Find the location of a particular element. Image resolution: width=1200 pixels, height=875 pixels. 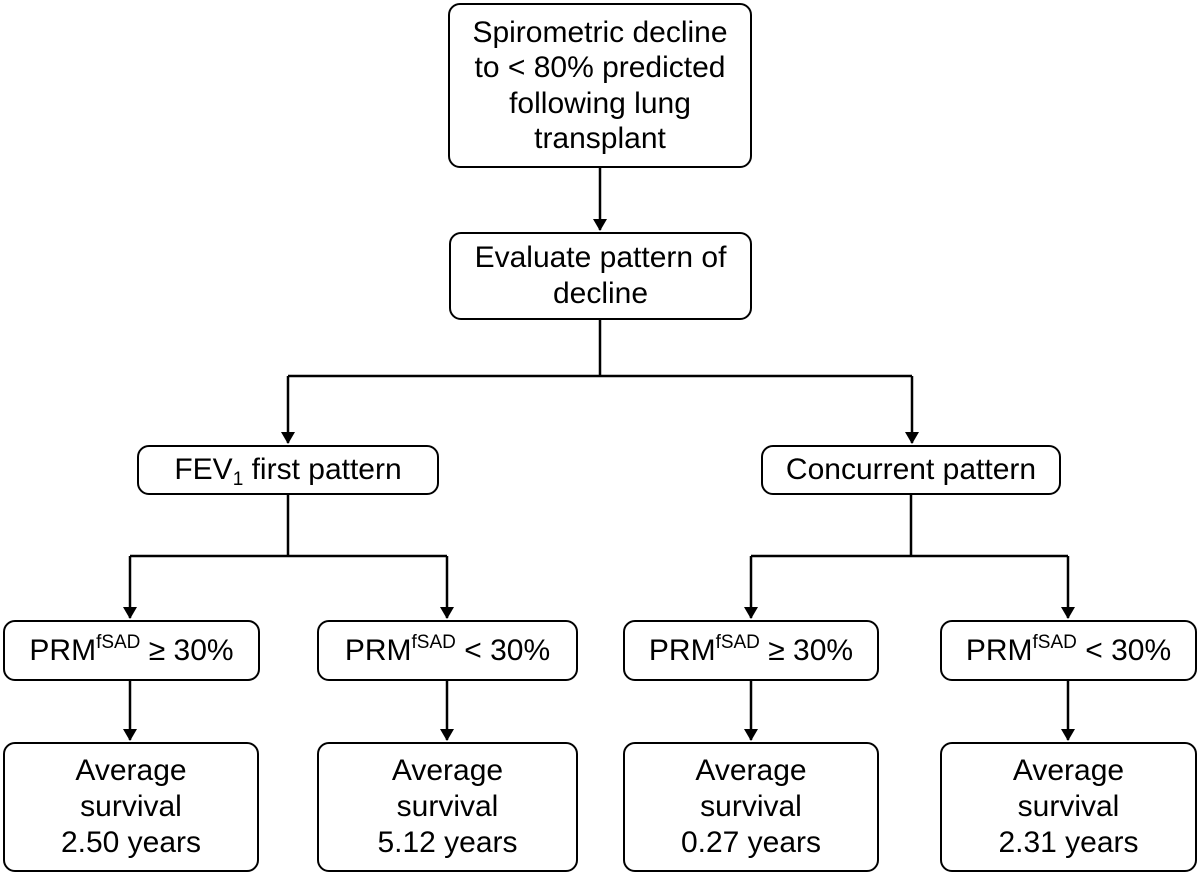

connector-evaluate-split is located at coordinates (600, 349).